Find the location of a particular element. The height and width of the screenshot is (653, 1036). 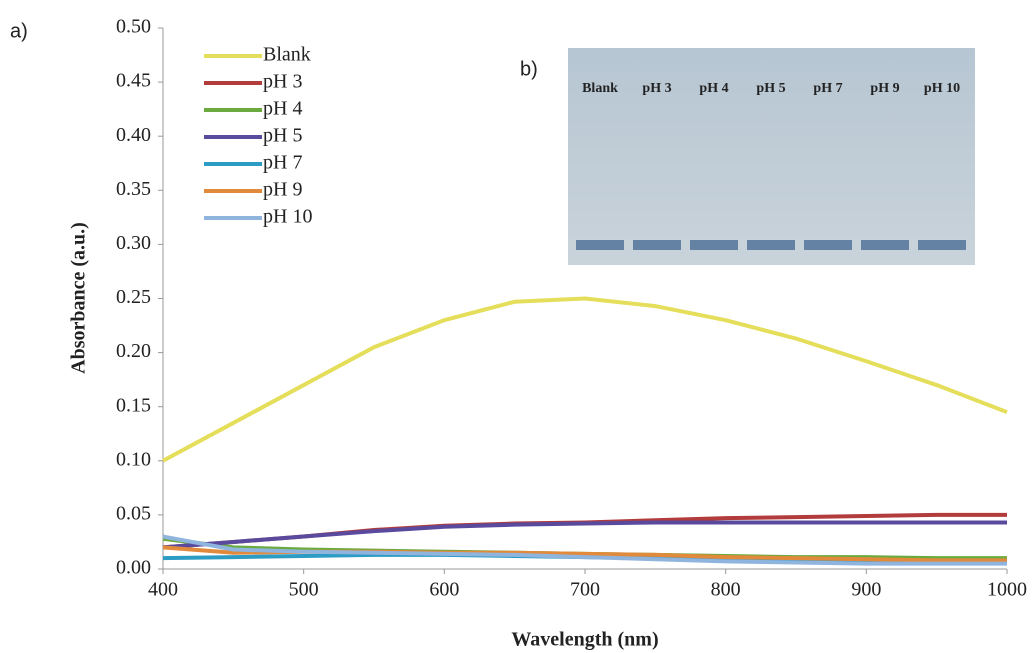

inset-cuvette-label: Blank is located at coordinates (600, 88).